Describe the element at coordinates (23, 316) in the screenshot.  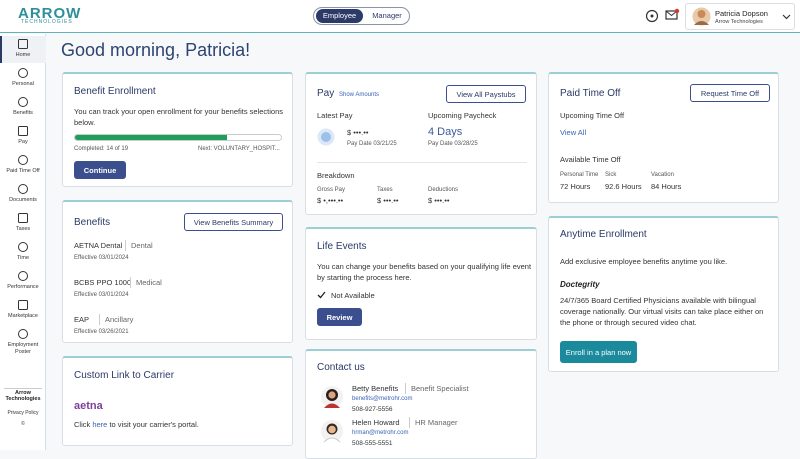
I see `nav-item: Marketplace` at that location.